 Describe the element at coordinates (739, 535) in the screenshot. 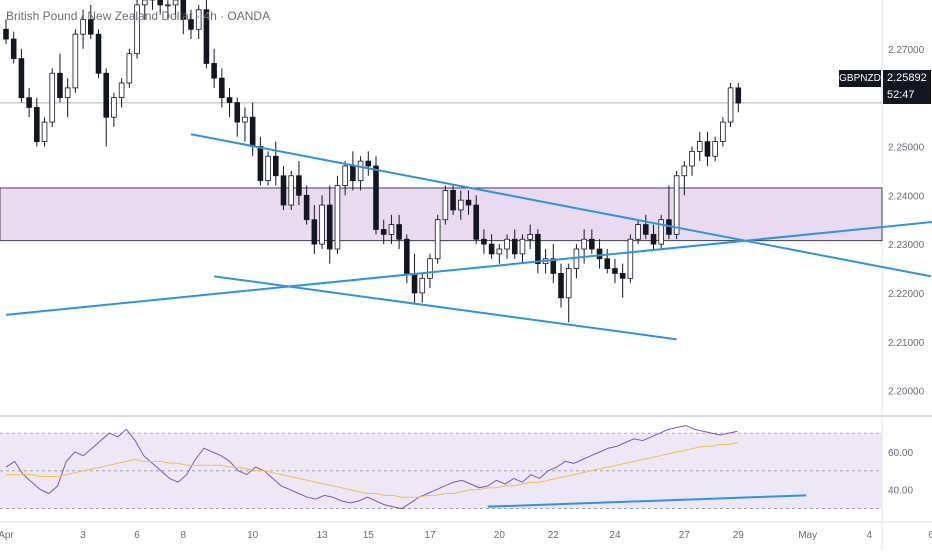

I see `time-tick-label: 29` at that location.